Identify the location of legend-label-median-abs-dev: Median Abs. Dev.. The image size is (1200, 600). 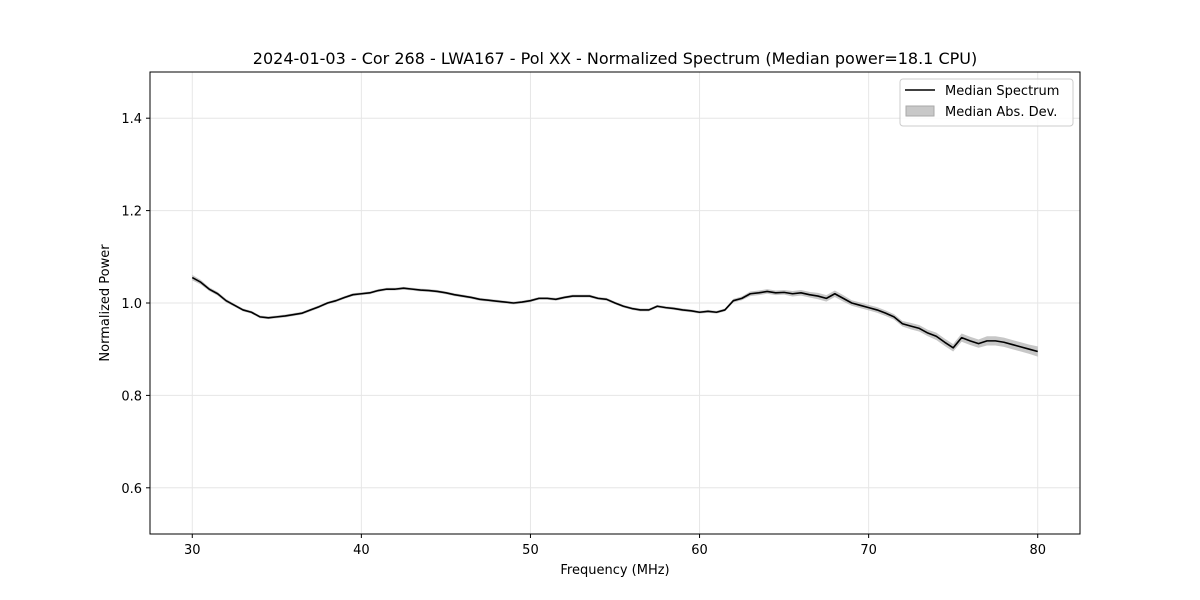
(1001, 112).